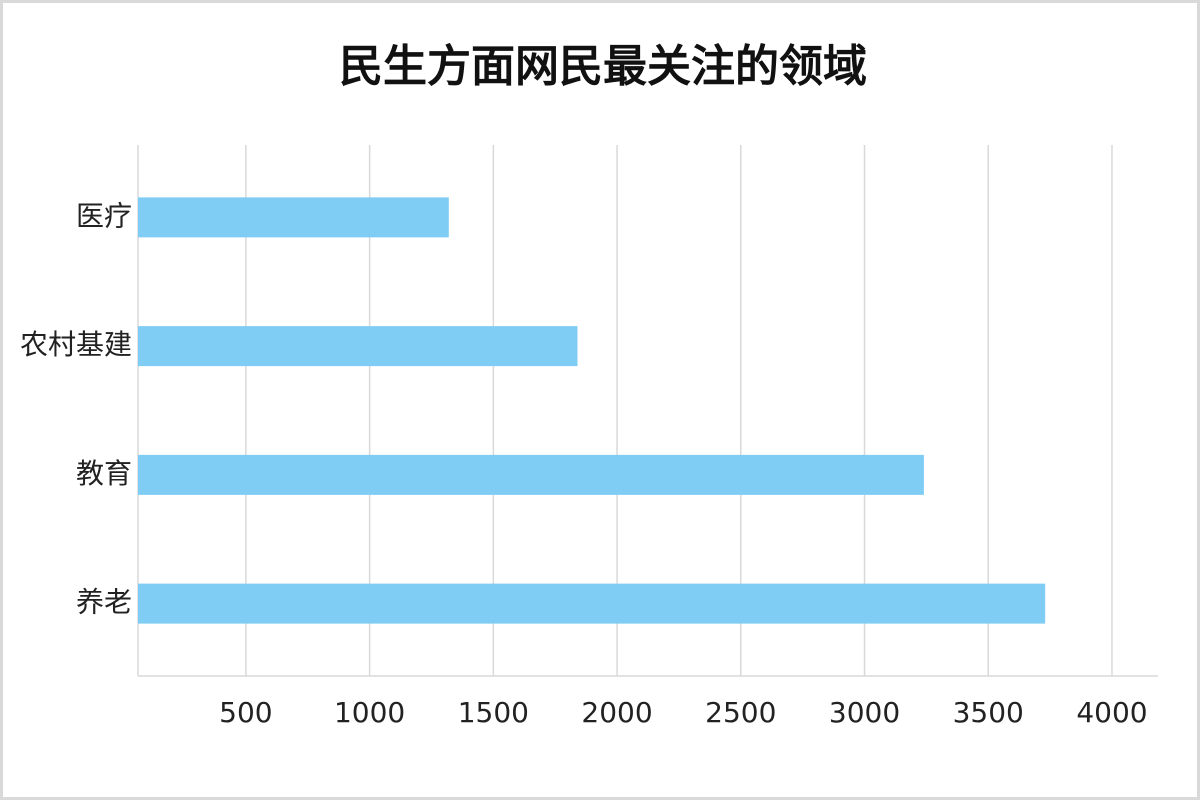 The image size is (1200, 800). What do you see at coordinates (104, 215) in the screenshot?
I see `y-tick-label: 医疗` at bounding box center [104, 215].